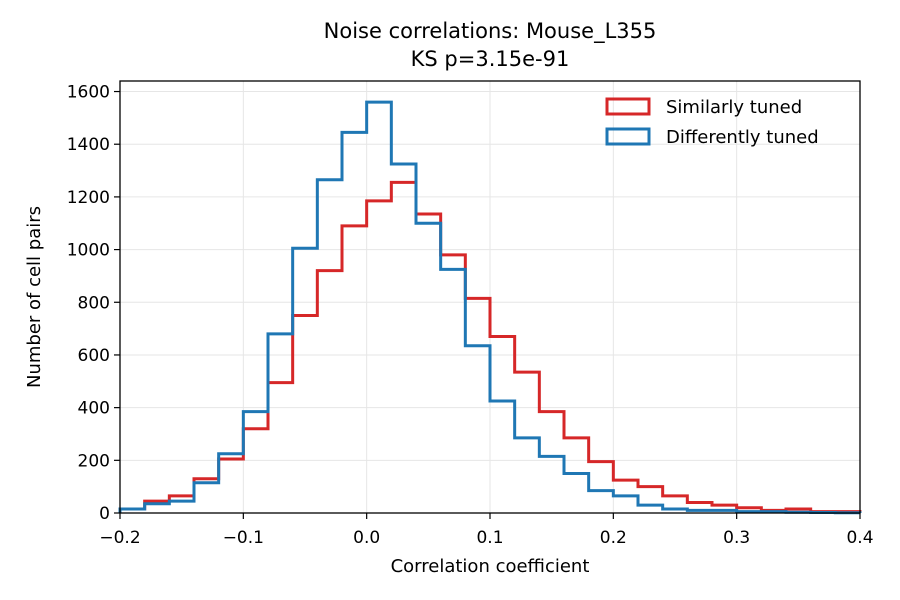 This screenshot has width=900, height=600. I want to click on y-tick-label: 1200, so click(88, 198).